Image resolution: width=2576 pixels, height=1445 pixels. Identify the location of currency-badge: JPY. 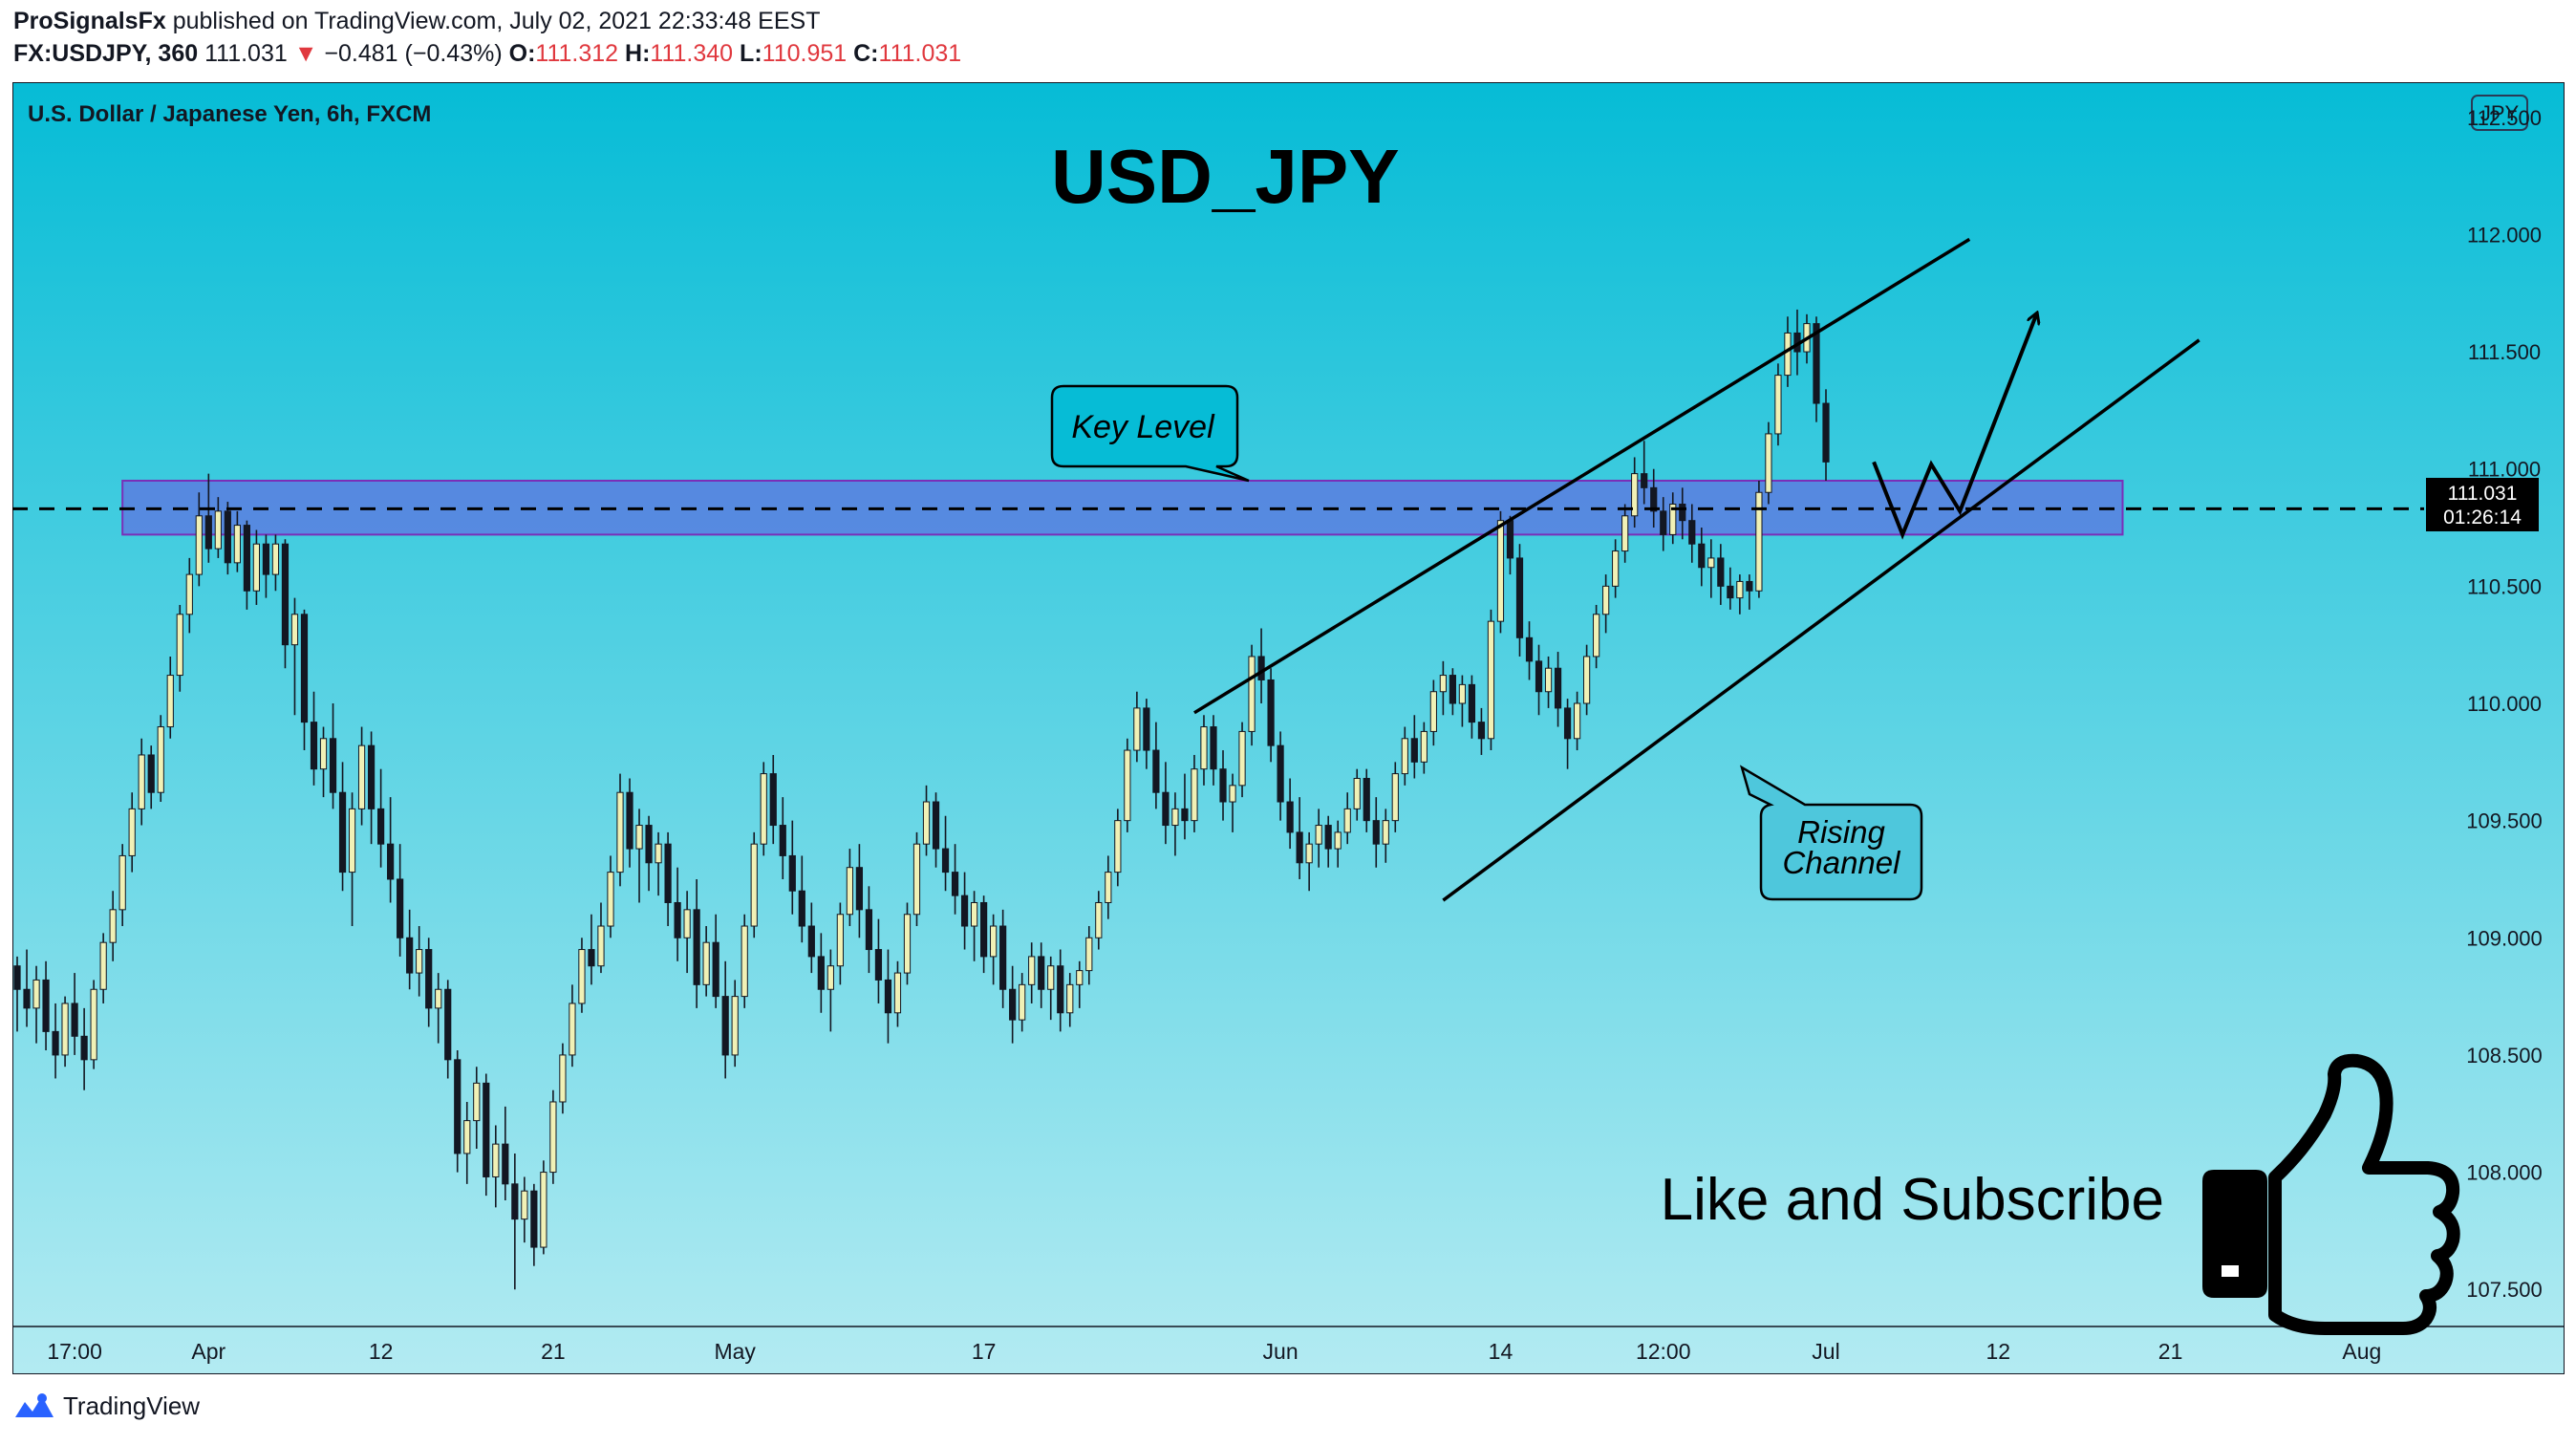
(2499, 113).